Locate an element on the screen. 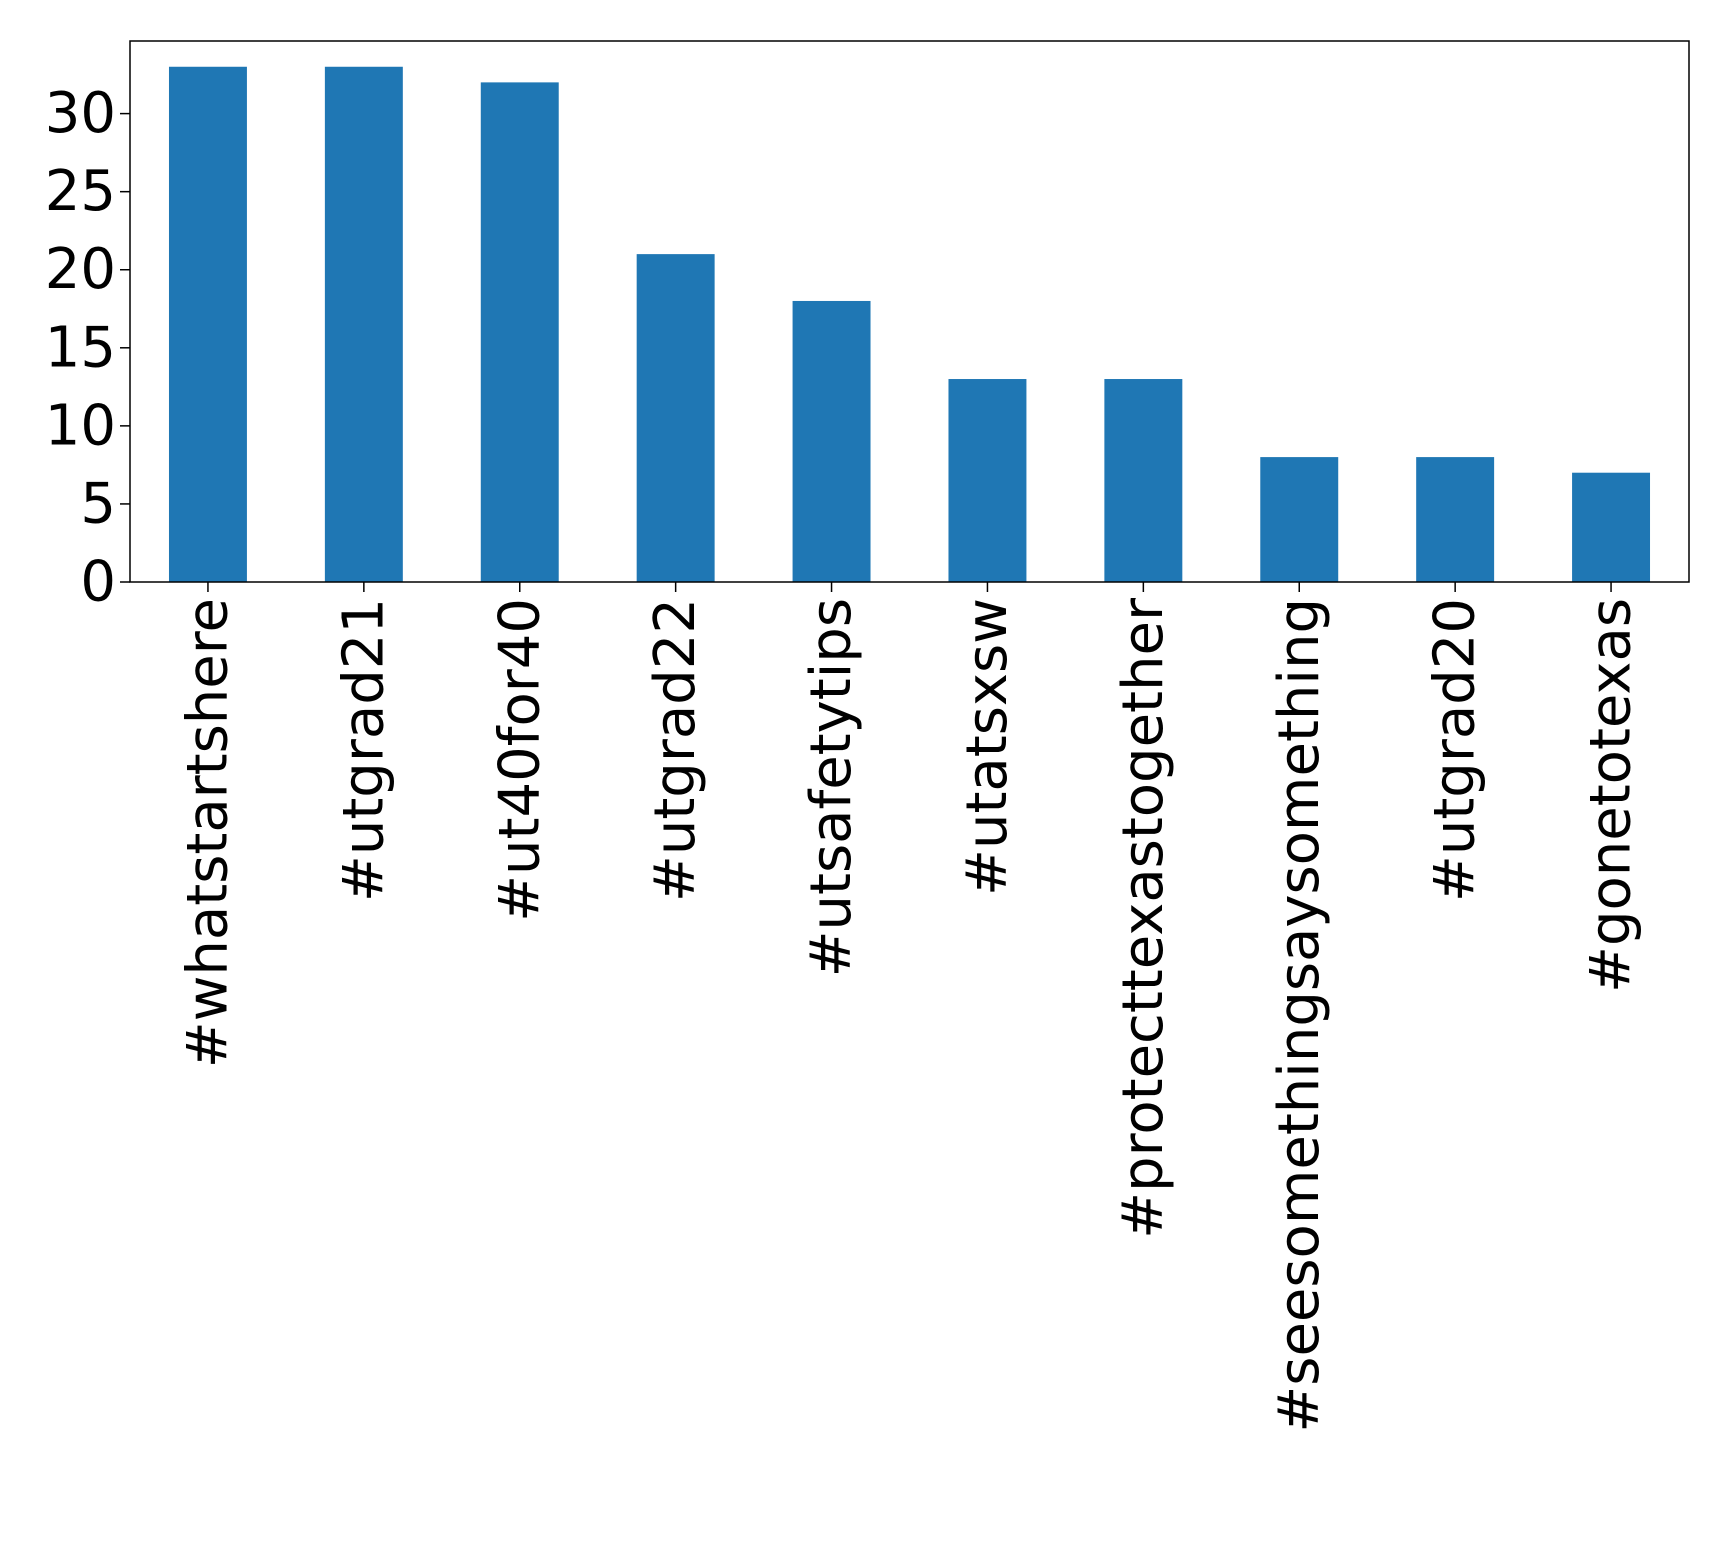  y-tick-label-1: 5 is located at coordinates (98, 503).